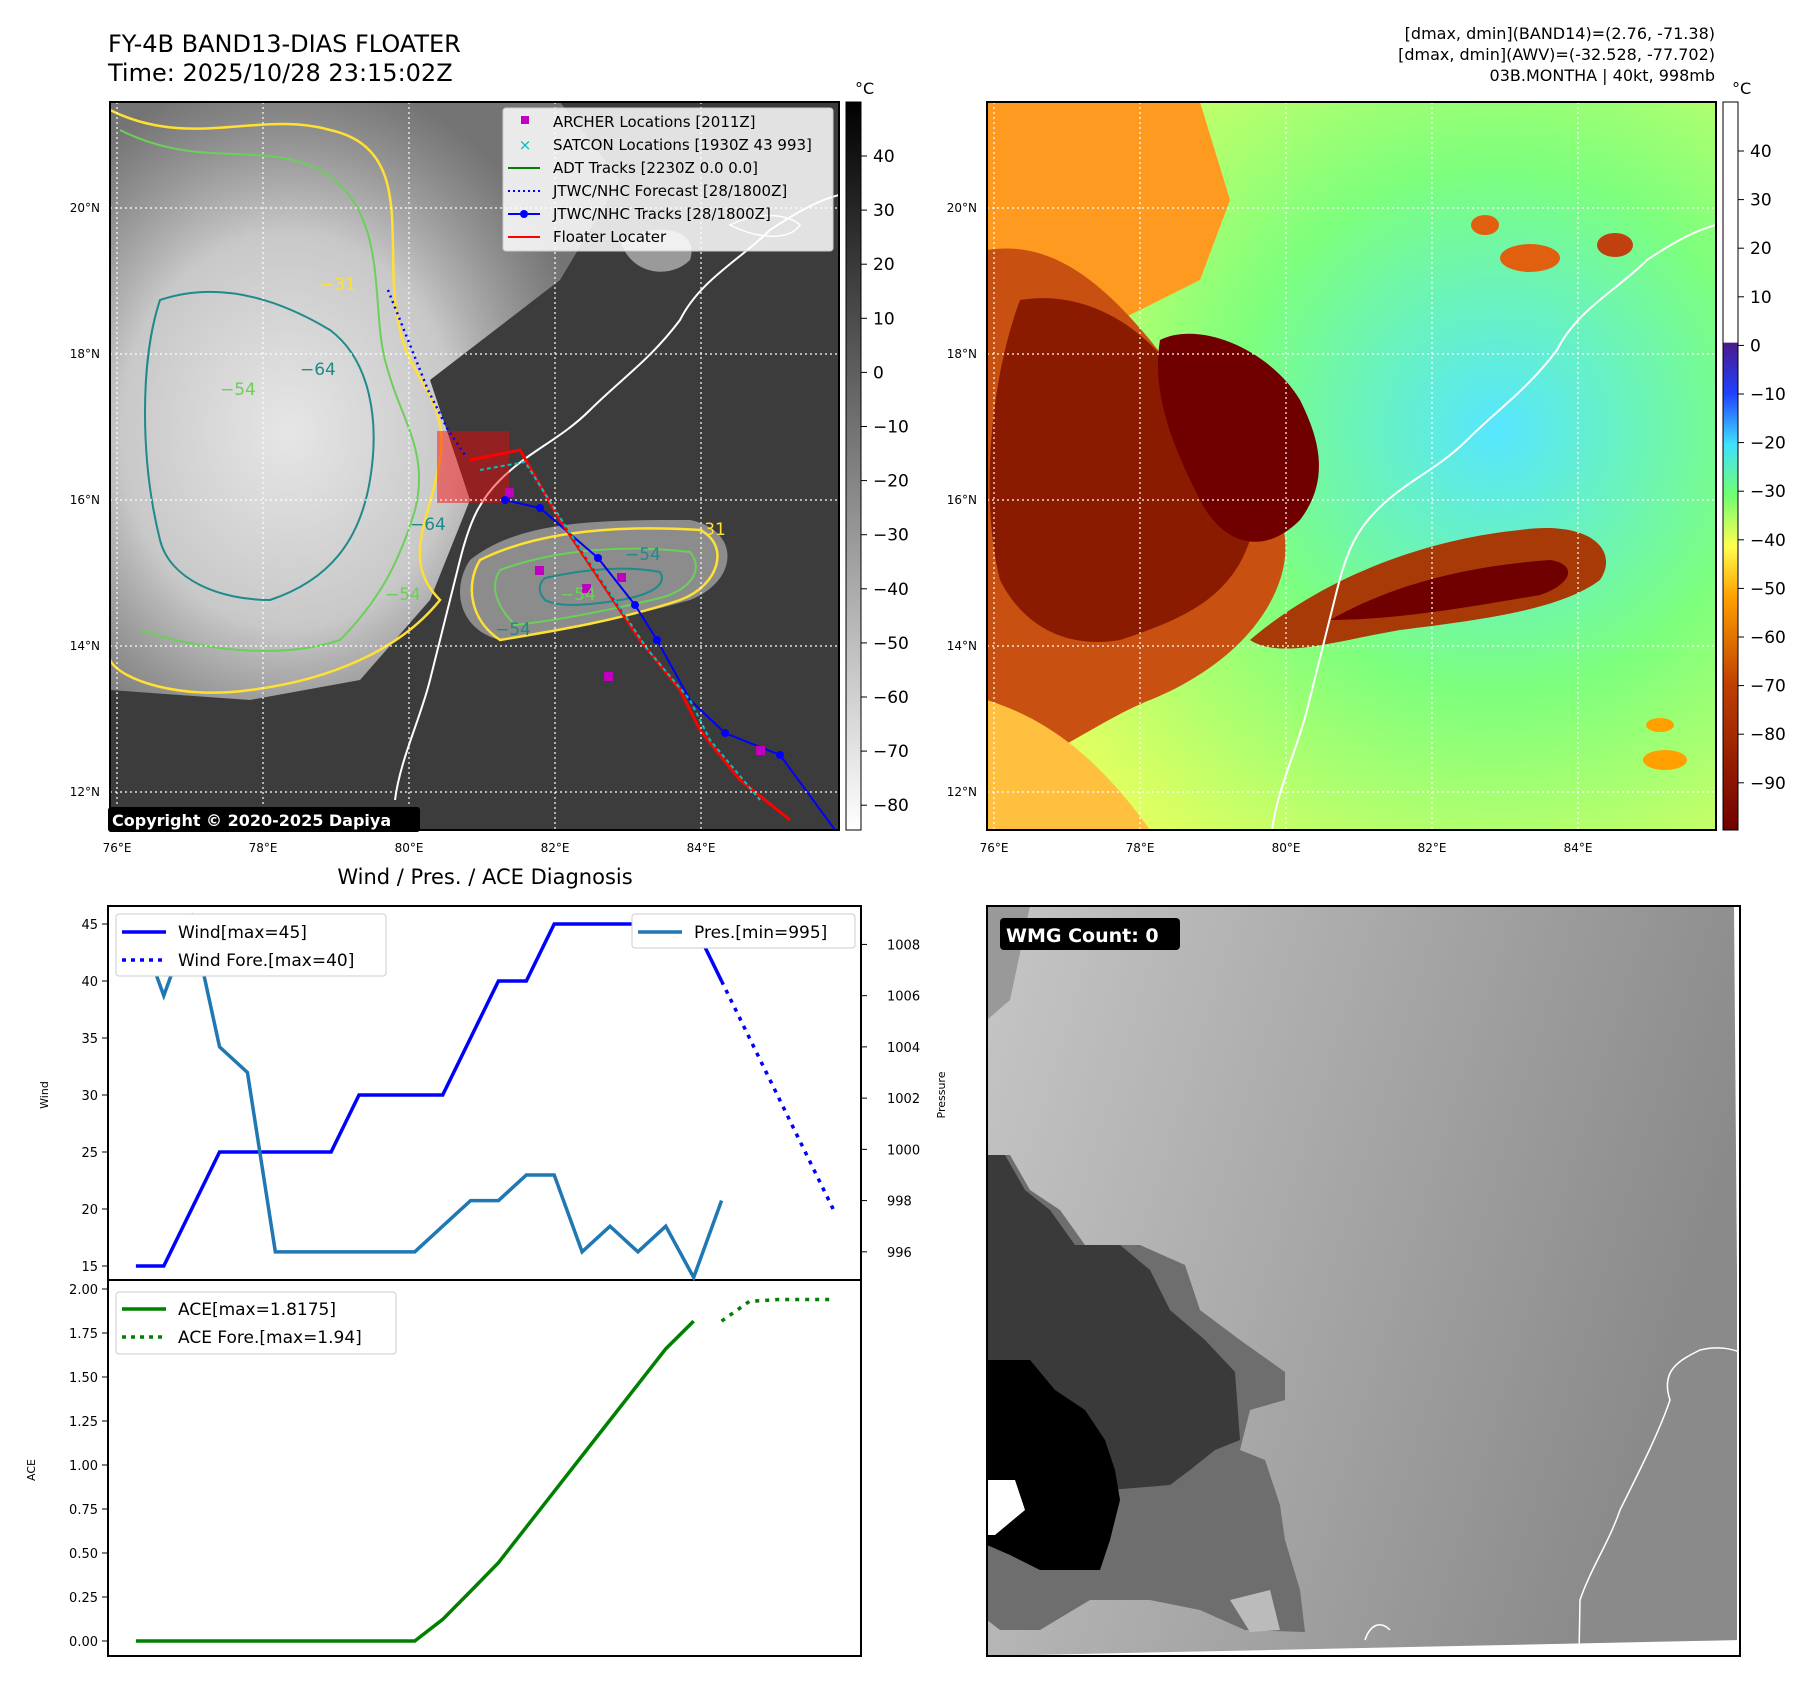 The width and height of the screenshot is (1801, 1690). Describe the element at coordinates (903, 1099) in the screenshot. I see `pressure-ytick-label: 1002` at that location.